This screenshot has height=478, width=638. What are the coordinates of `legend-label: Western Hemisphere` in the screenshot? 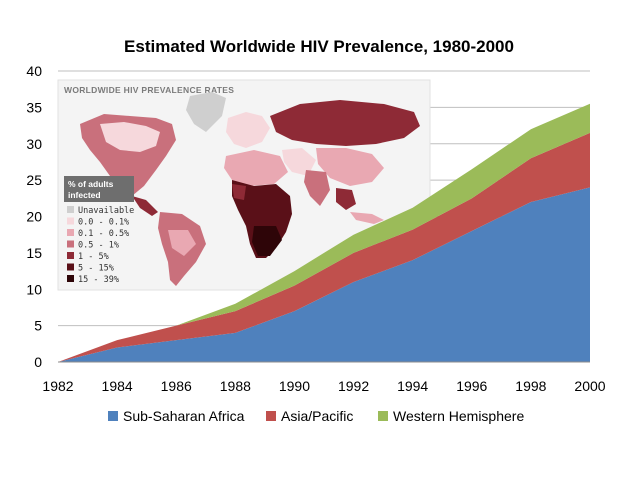 It's located at (458, 416).